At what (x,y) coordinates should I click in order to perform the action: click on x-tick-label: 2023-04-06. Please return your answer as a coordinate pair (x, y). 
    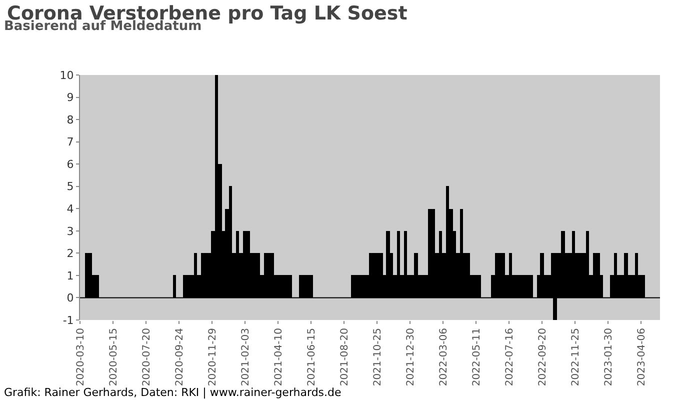
    Looking at the image, I should click on (642, 357).